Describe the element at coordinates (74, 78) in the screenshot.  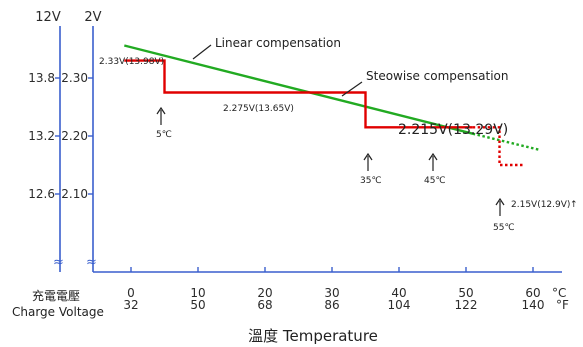
I see `y-tick-label-inner: 2.30` at that location.